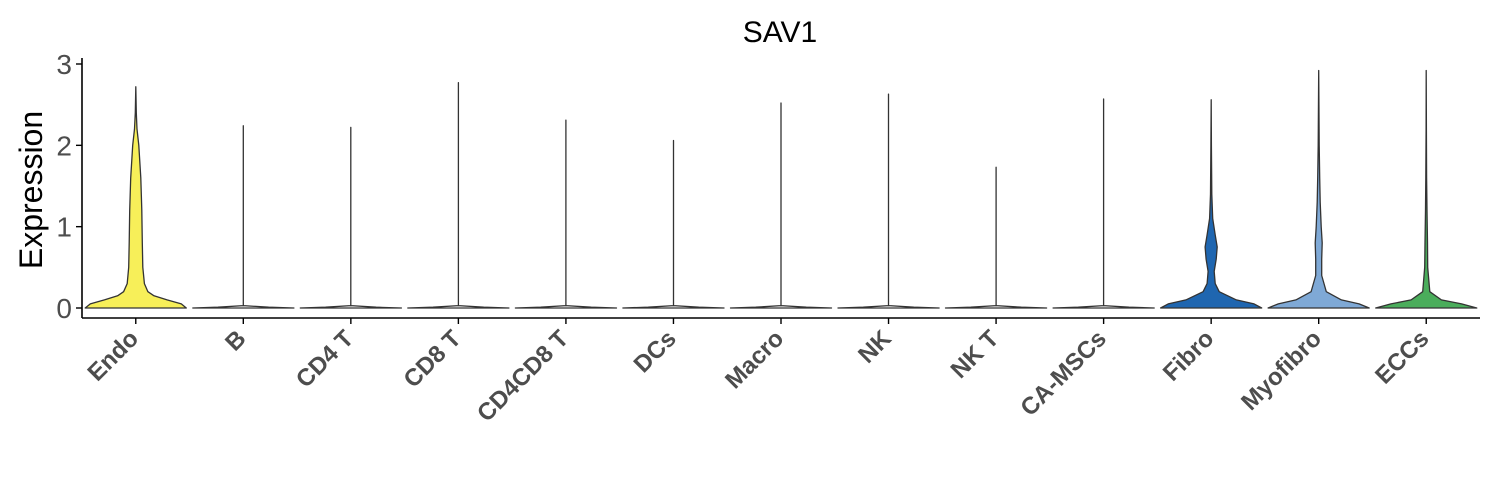 Image resolution: width=1500 pixels, height=500 pixels. I want to click on y-tick-label: 2, so click(64, 145).